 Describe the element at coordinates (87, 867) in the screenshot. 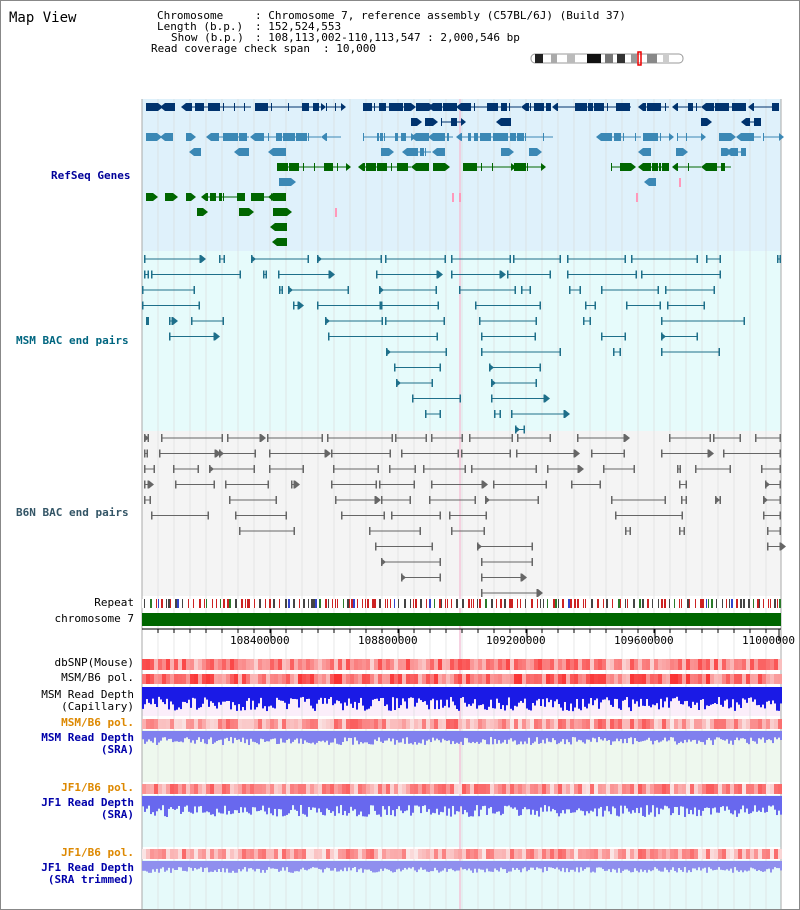

I see `label-line: JF1 Read Depth` at that location.